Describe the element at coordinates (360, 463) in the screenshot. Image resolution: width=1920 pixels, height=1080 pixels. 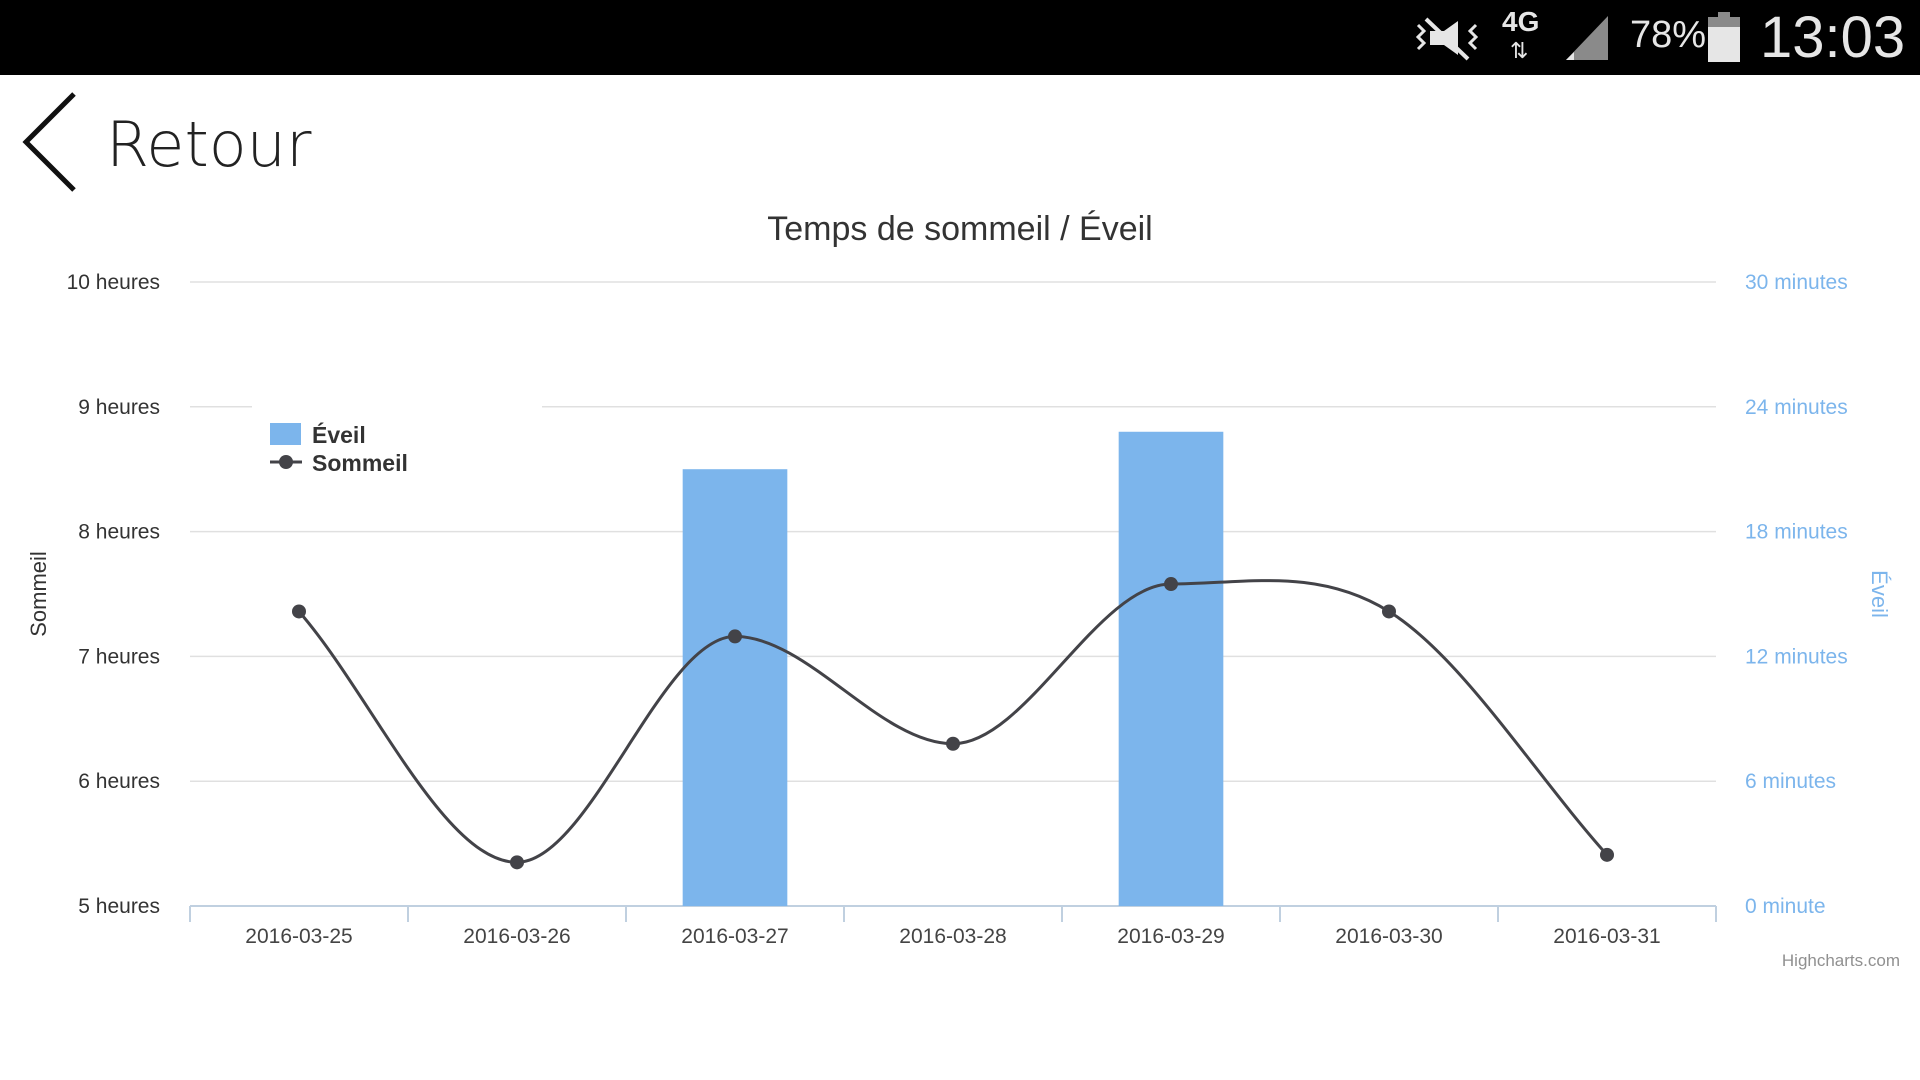
I see `legend-label-sommeil: Sommeil` at that location.